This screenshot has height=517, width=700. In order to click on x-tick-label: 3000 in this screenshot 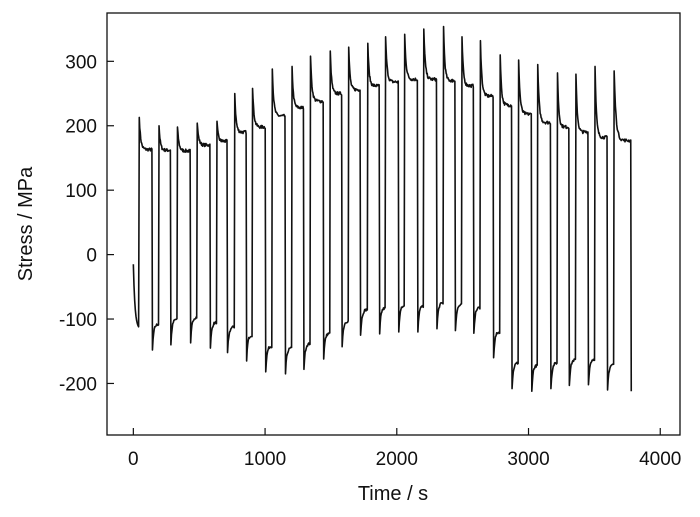, I will do `click(528, 459)`.